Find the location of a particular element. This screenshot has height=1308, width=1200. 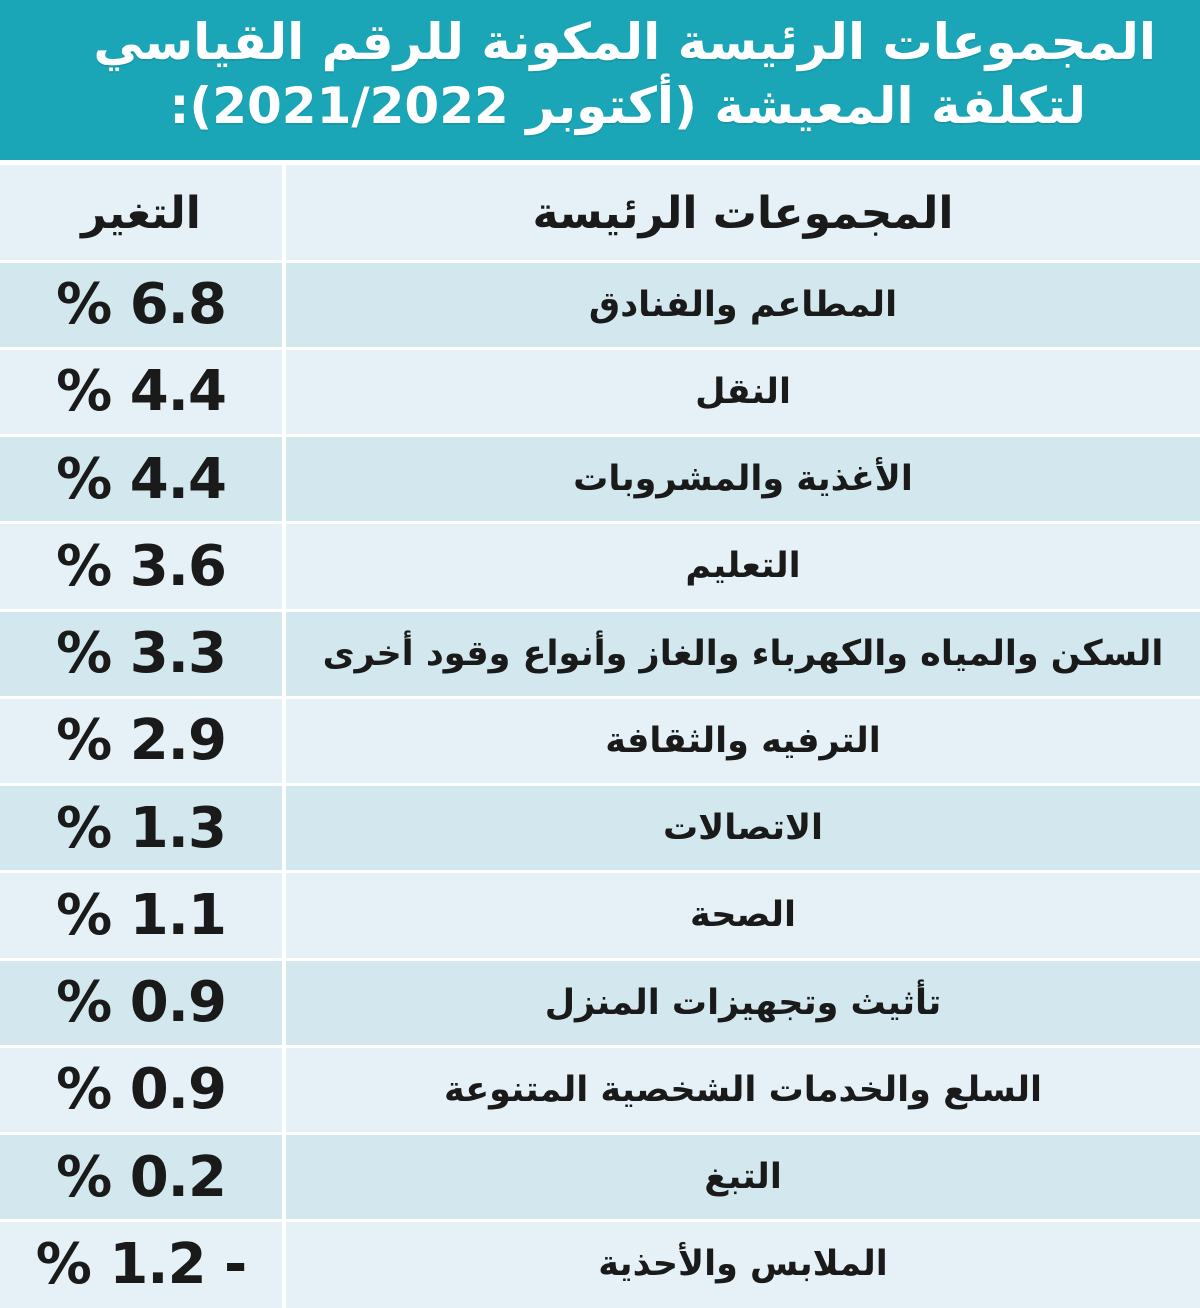

group-name-cell: التعليم is located at coordinates (743, 566).